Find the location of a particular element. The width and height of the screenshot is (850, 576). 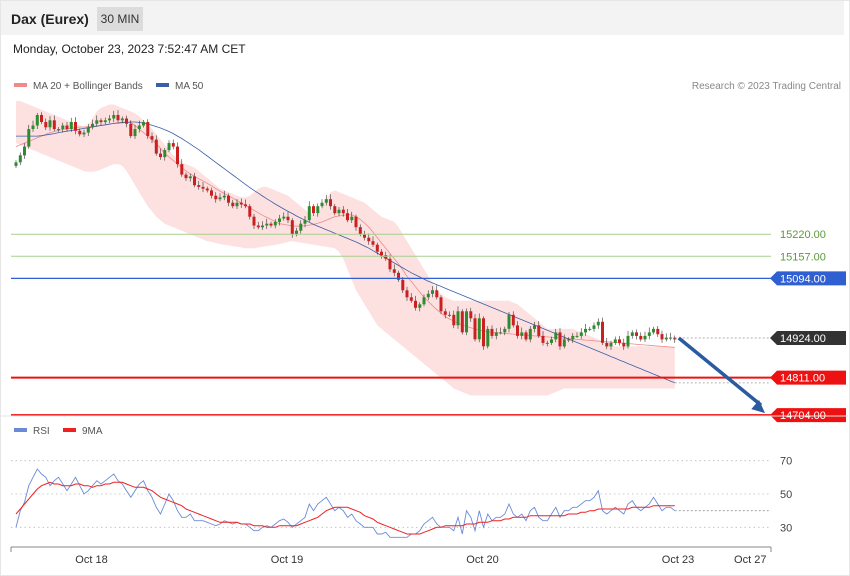

rsi-ma-swatch is located at coordinates (69, 430).